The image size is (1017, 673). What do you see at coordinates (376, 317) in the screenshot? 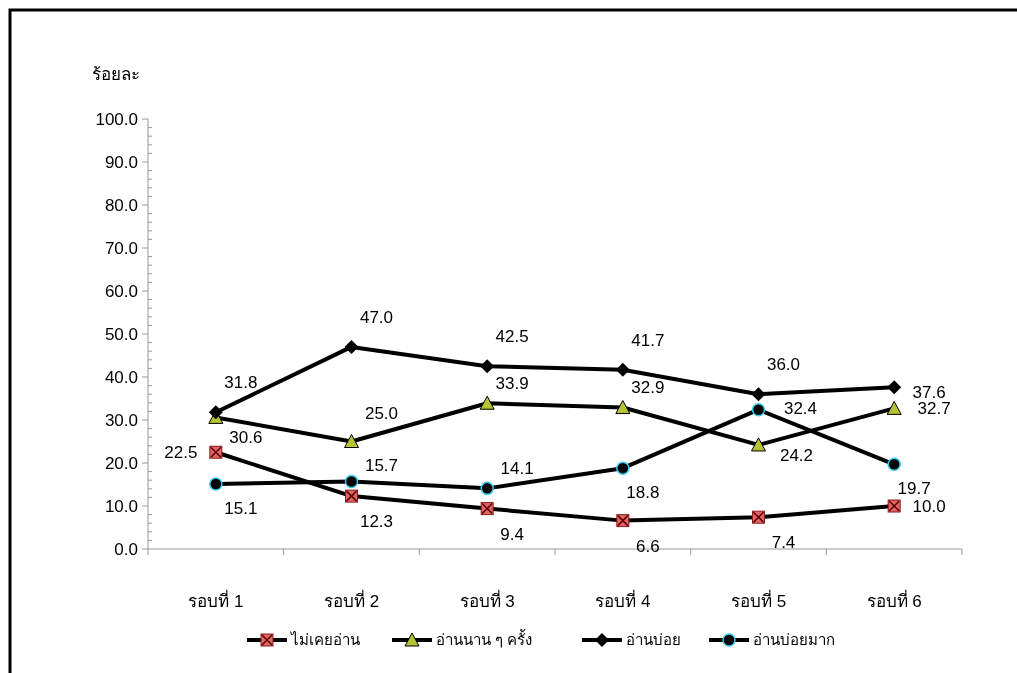
I see `data-label: 47.0` at bounding box center [376, 317].